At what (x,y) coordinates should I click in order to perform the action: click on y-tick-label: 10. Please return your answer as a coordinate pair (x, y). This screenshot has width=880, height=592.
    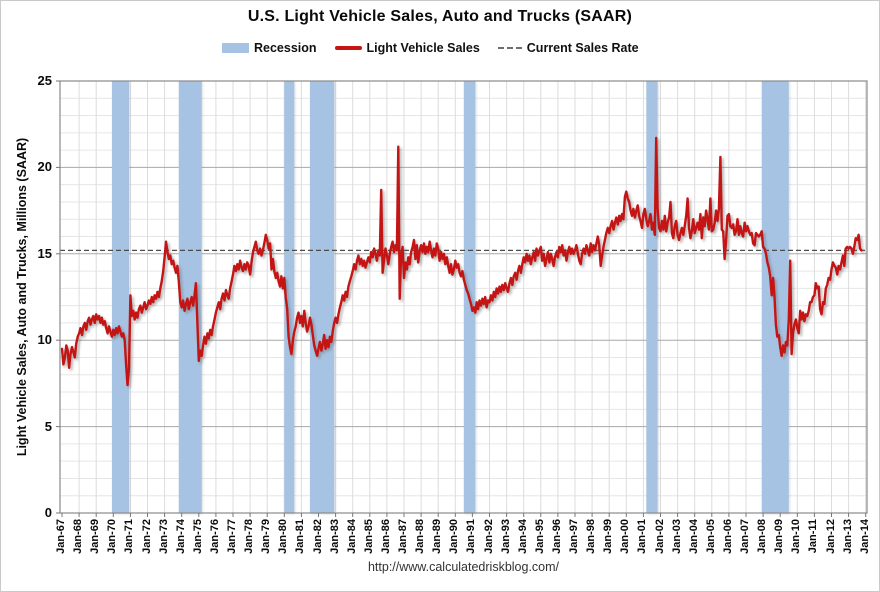
    Looking at the image, I should click on (44, 340).